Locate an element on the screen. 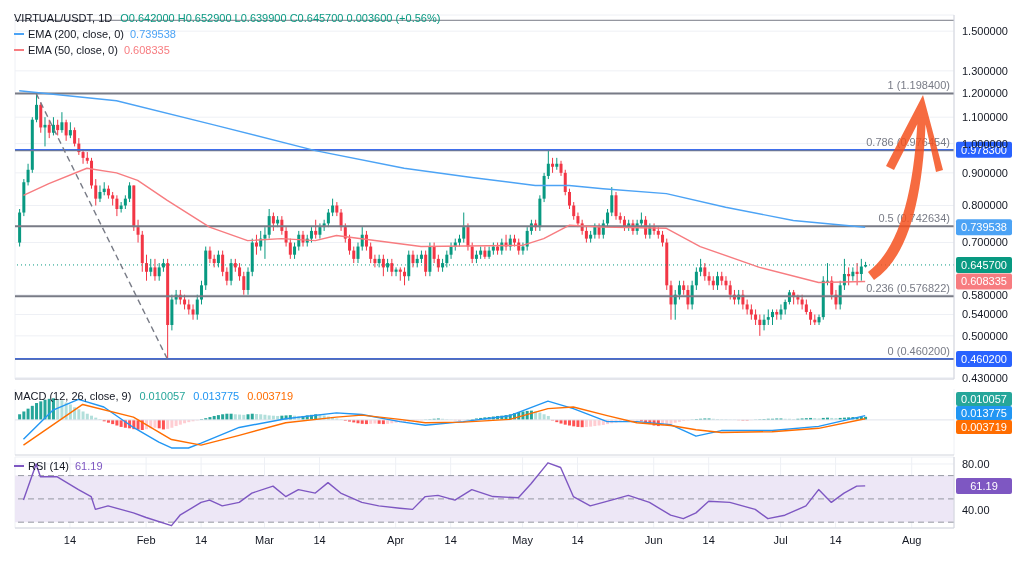 The height and width of the screenshot is (576, 1024). annotation: 0.010057 is located at coordinates (162, 396).